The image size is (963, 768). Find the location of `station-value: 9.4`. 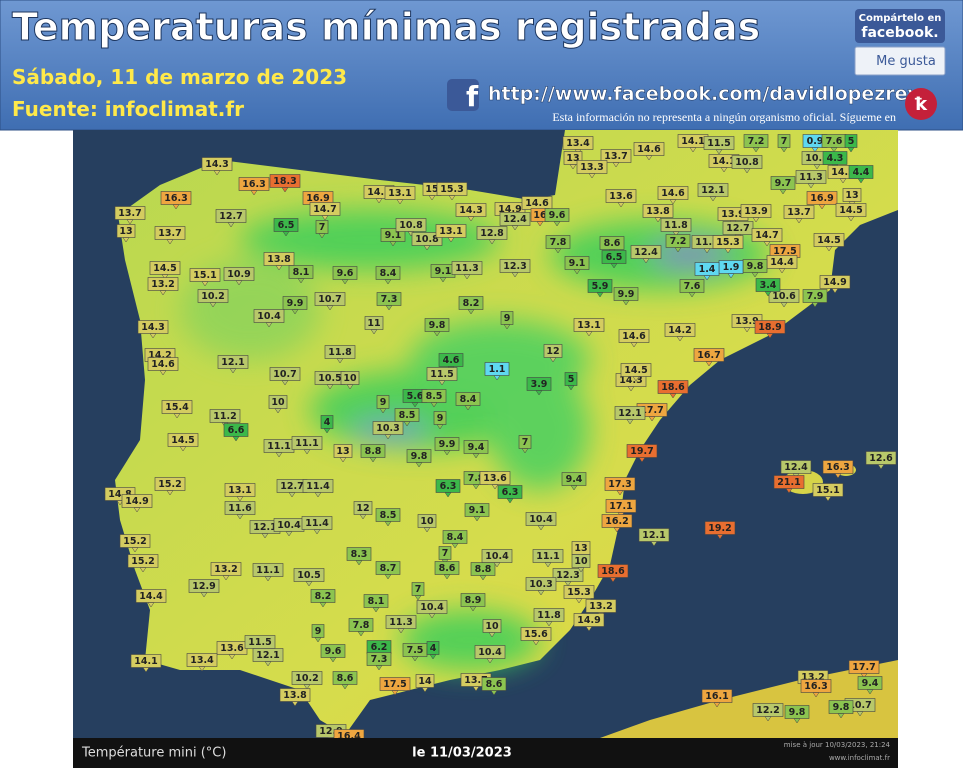

station-value: 9.4 is located at coordinates (574, 479).